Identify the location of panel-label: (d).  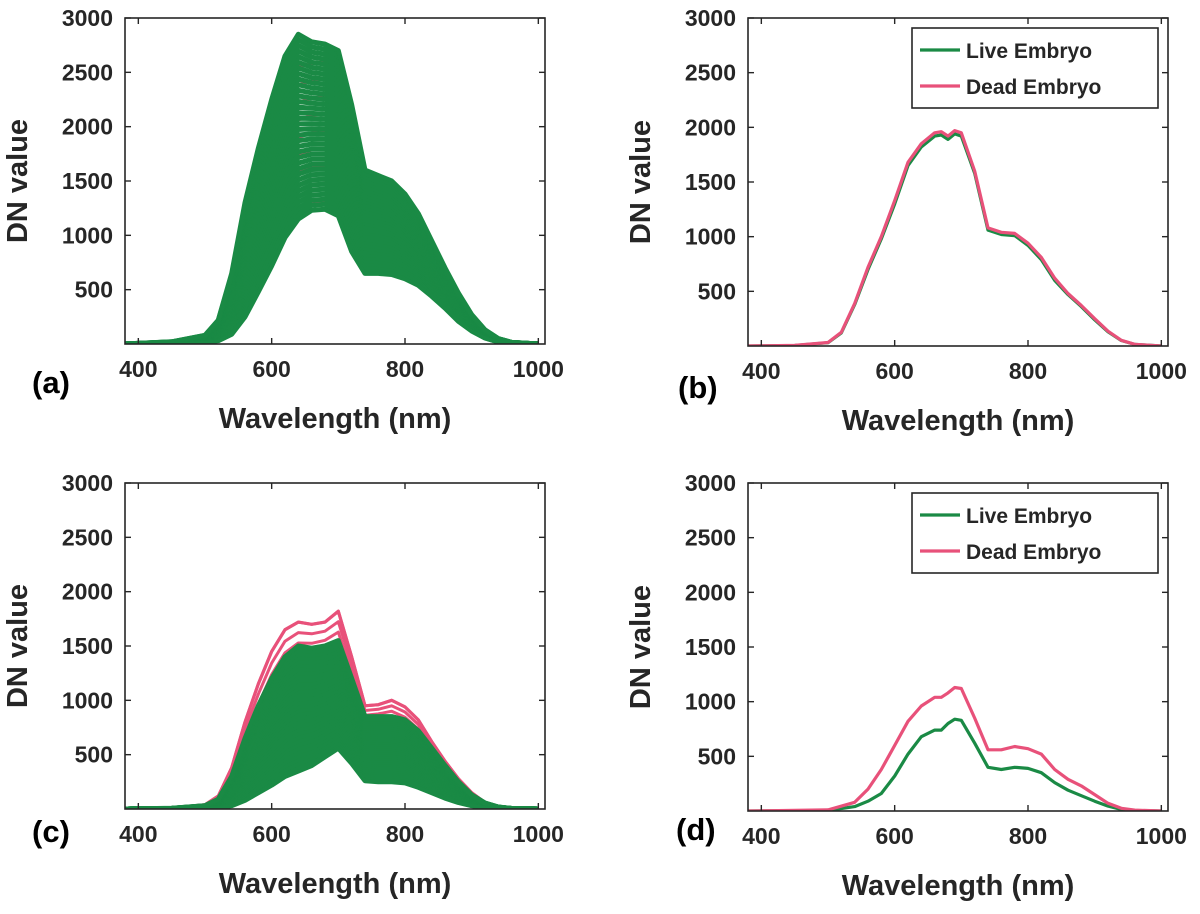
(696, 829).